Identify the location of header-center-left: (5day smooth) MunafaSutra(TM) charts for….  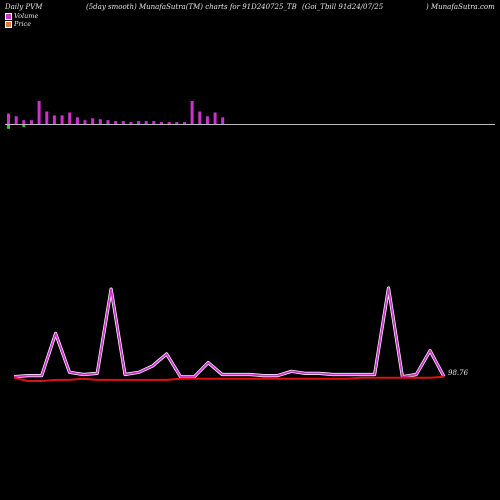
(191, 7).